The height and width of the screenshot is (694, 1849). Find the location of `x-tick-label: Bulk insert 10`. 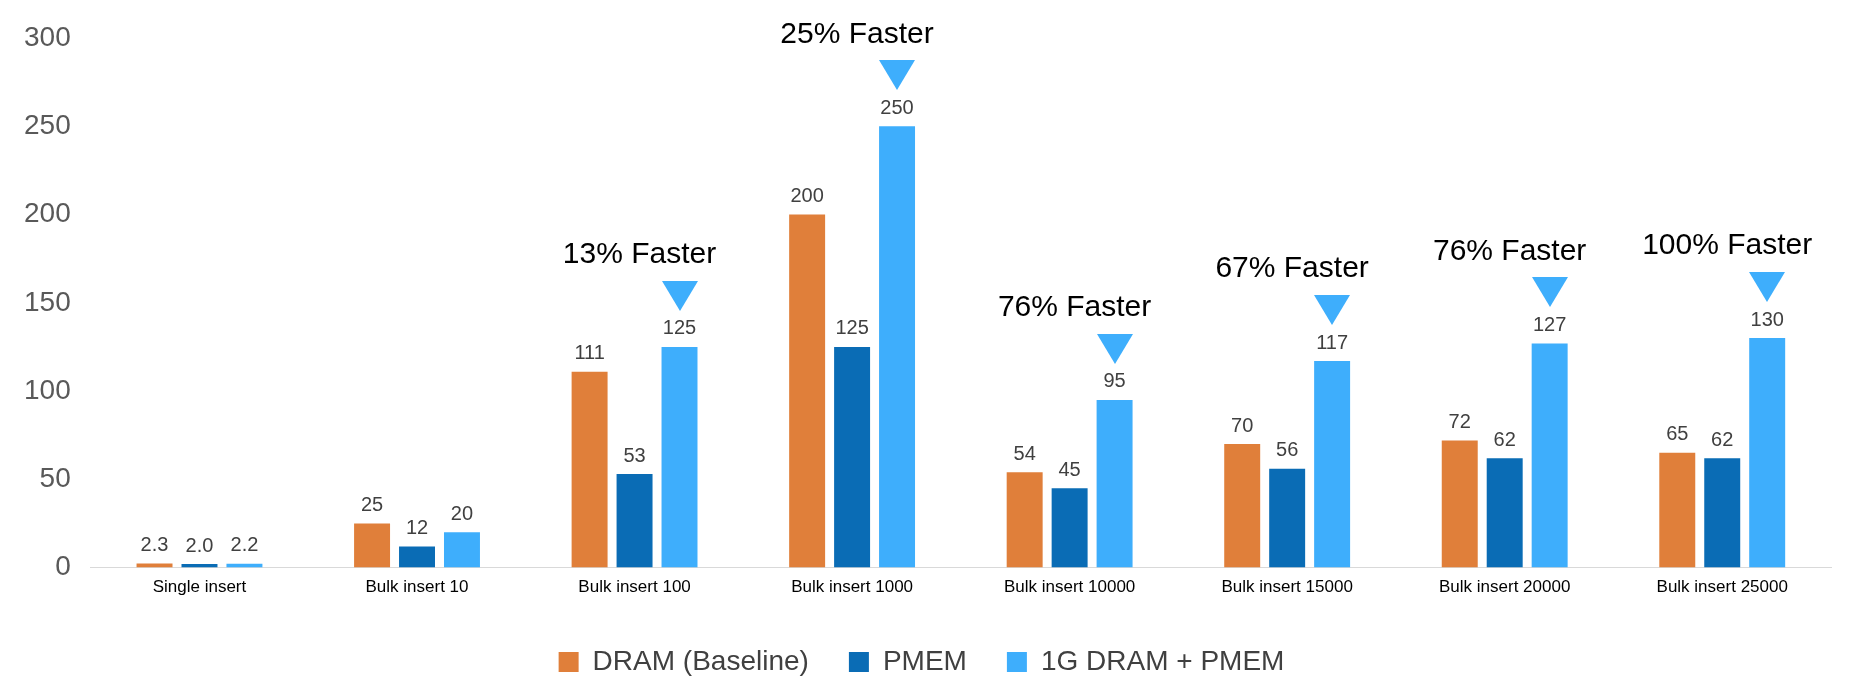

x-tick-label: Bulk insert 10 is located at coordinates (417, 587).